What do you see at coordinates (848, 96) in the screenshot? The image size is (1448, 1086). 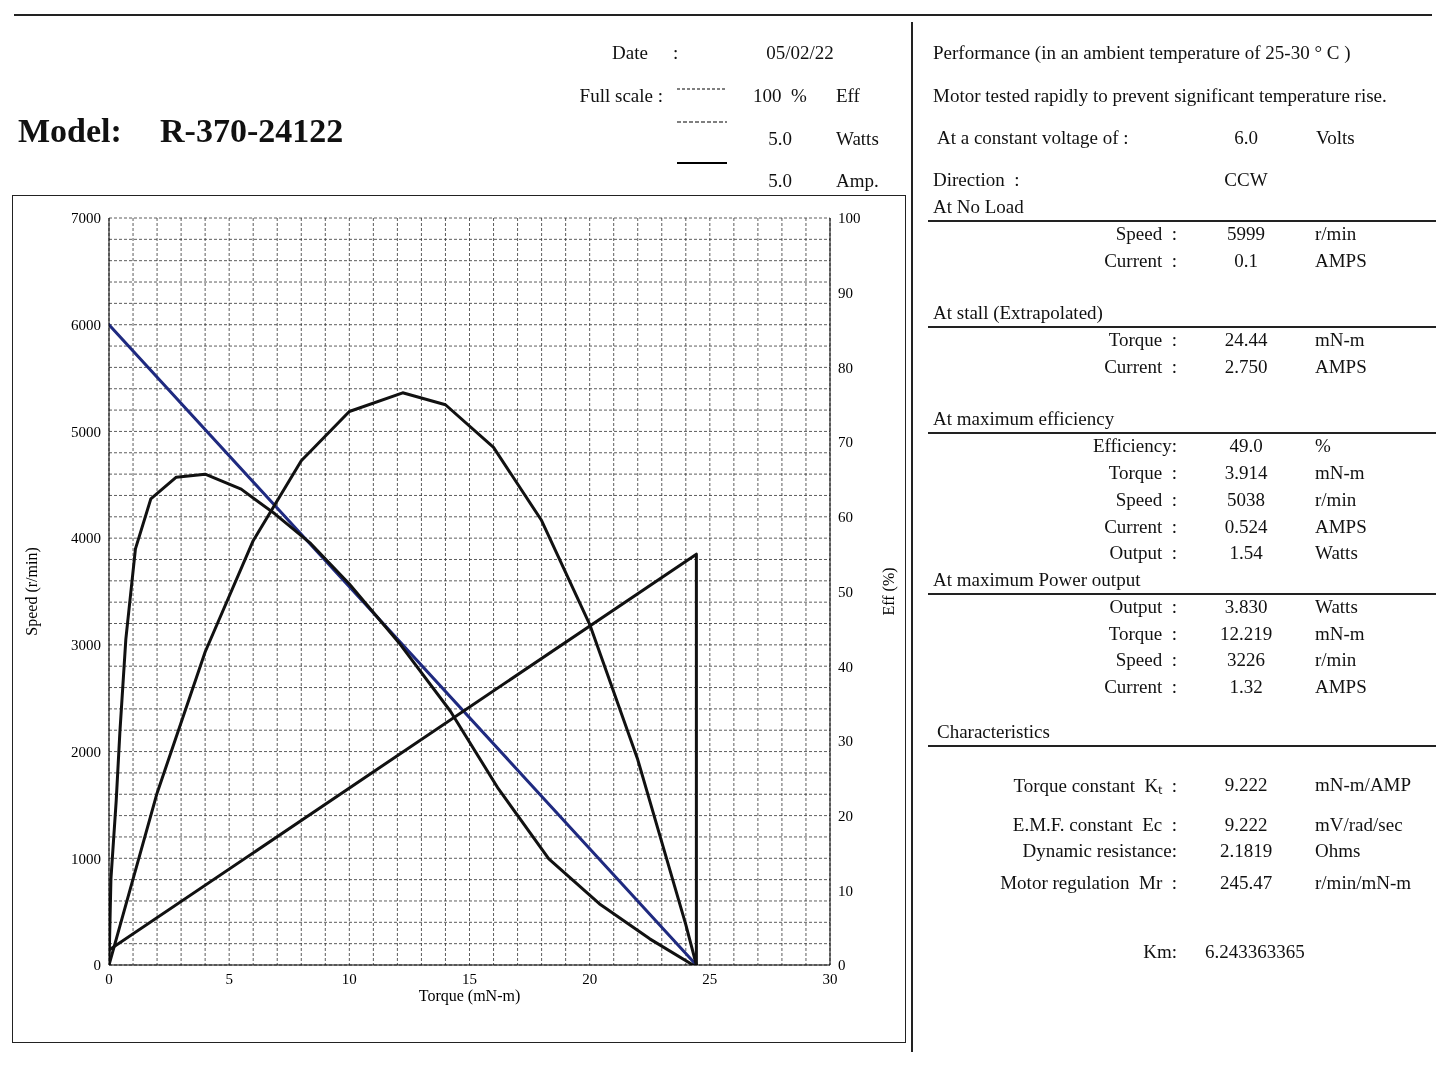 I see `text: Eff` at bounding box center [848, 96].